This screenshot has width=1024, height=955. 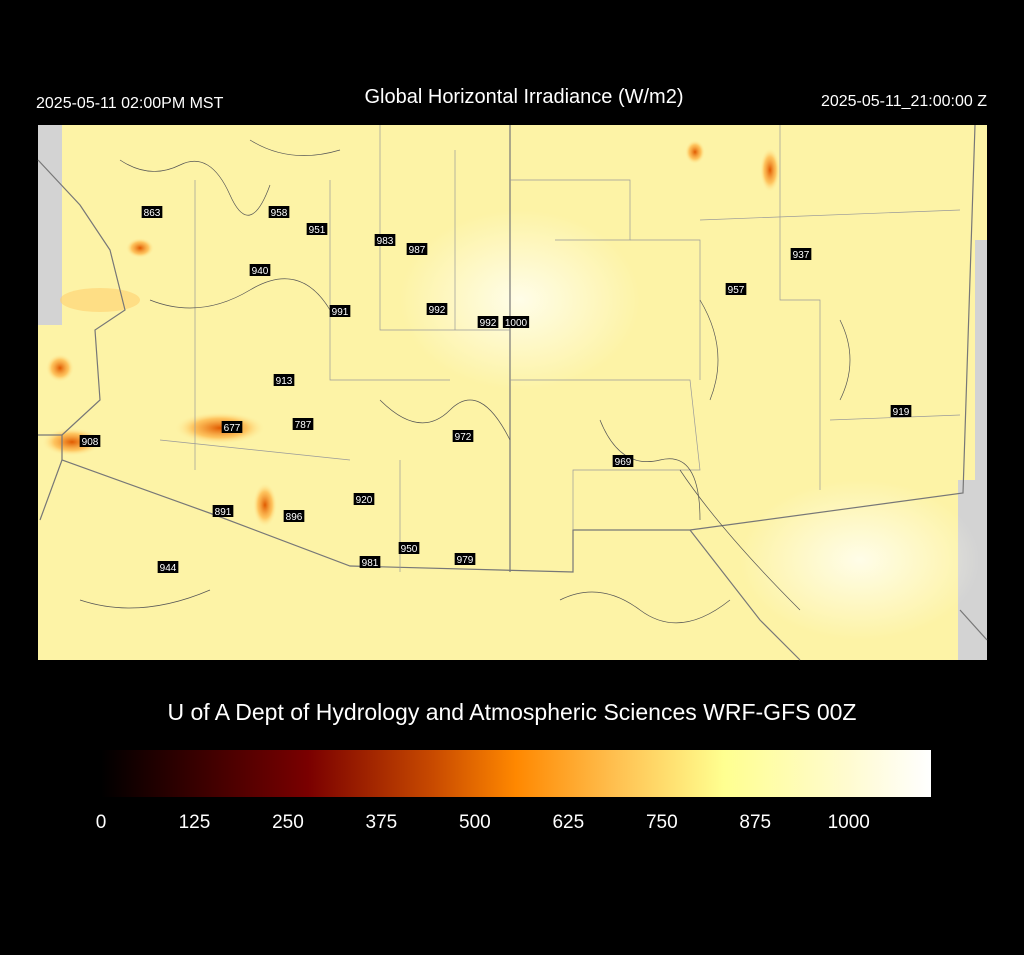 I want to click on station-value: 944, so click(x=168, y=568).